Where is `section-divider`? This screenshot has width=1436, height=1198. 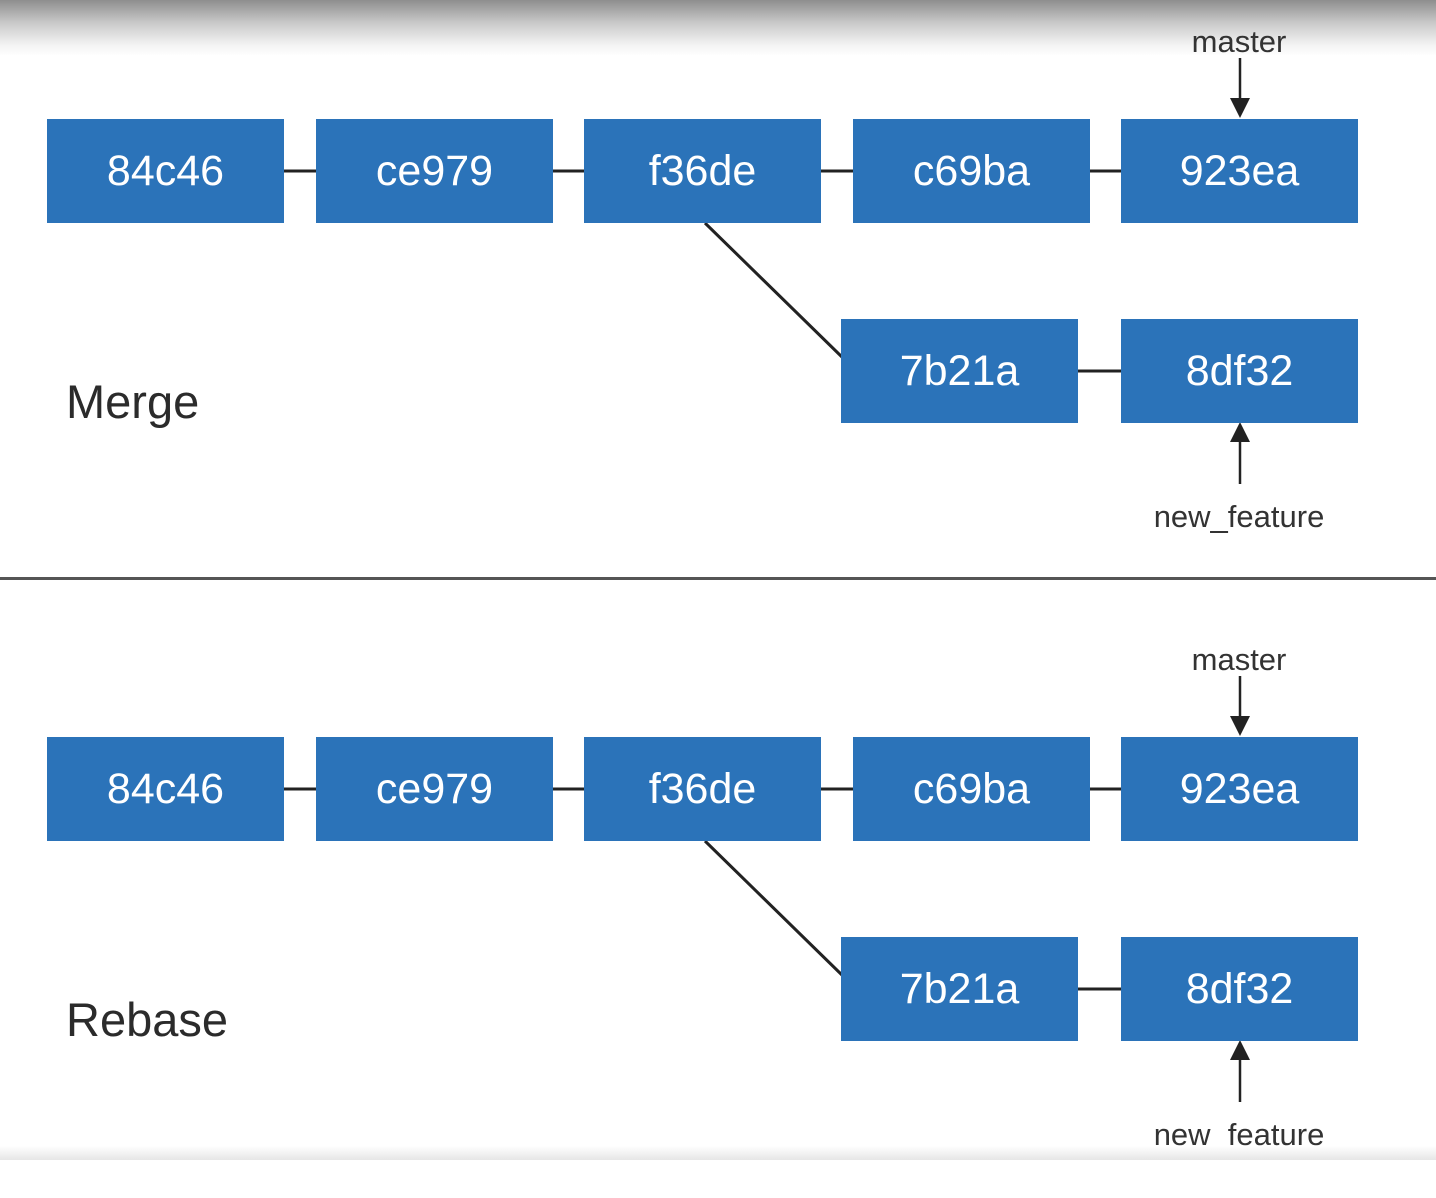
section-divider is located at coordinates (718, 578).